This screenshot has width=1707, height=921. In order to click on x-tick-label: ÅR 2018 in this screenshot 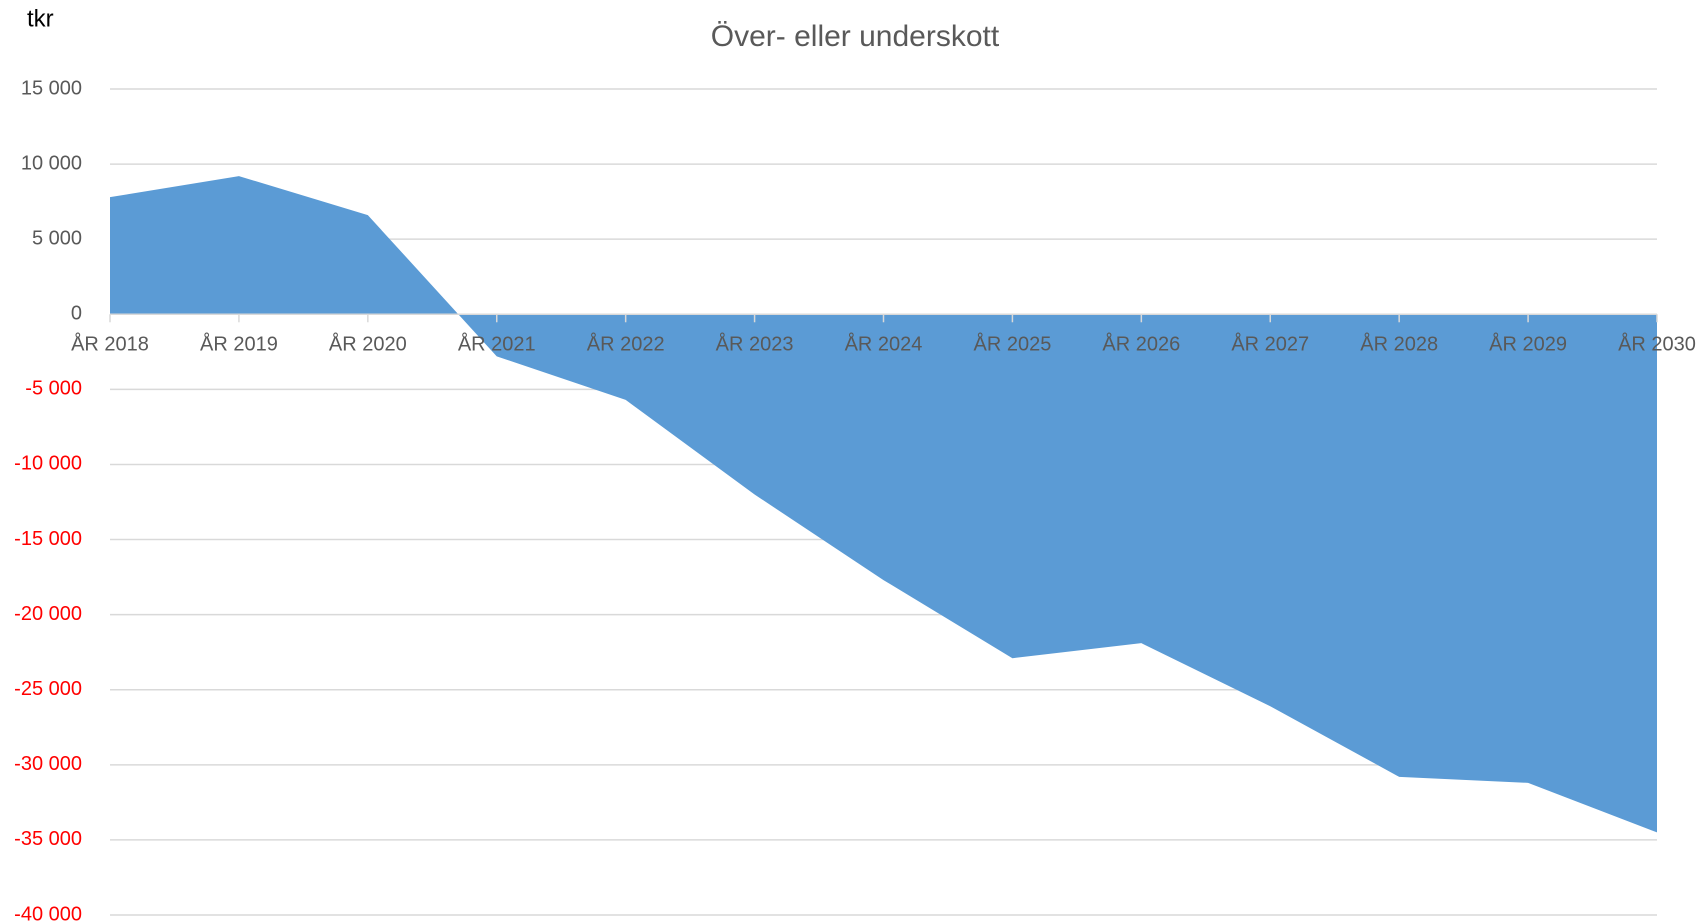, I will do `click(110, 344)`.